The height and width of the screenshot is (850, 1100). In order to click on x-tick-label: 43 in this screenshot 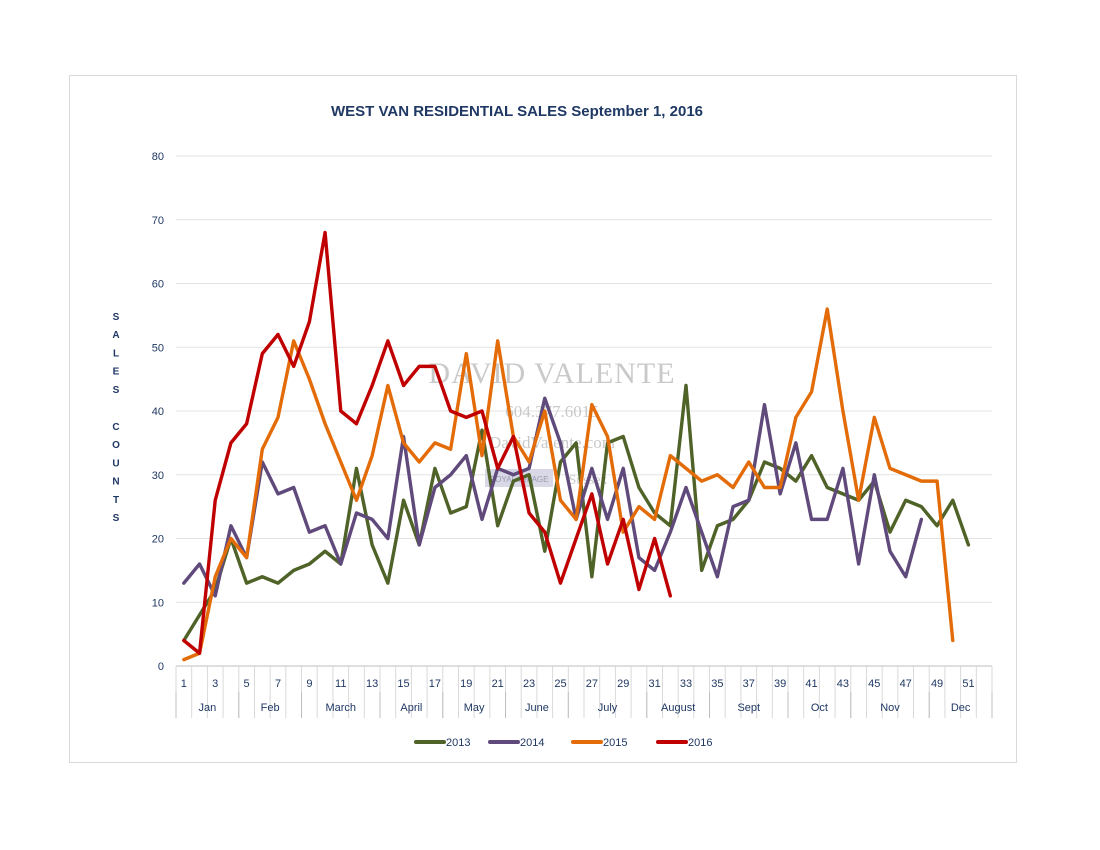, I will do `click(843, 684)`.